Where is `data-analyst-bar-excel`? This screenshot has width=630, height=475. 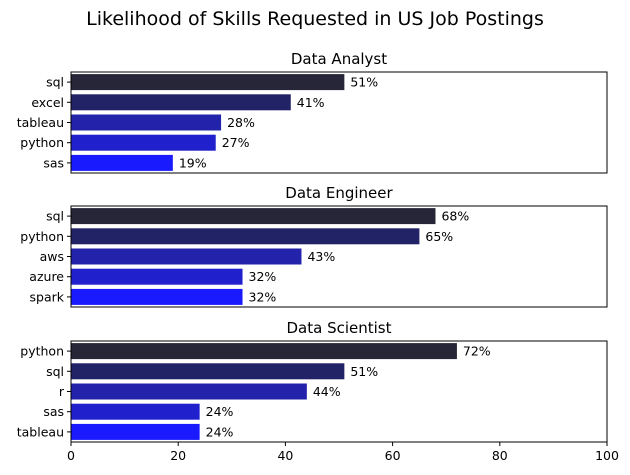 data-analyst-bar-excel is located at coordinates (181, 102).